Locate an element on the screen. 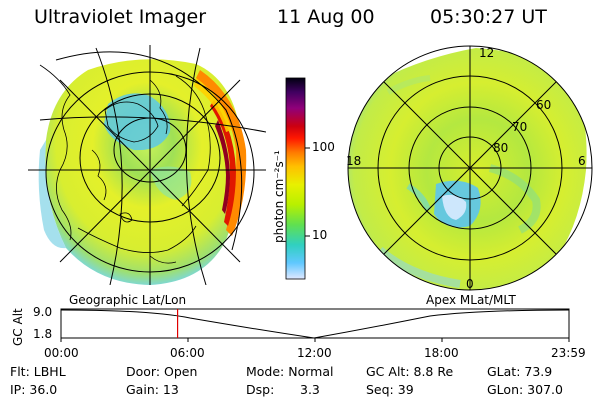 Image resolution: width=600 pixels, height=400 pixels. colorbar-label: photon cm⁻²s⁻¹ is located at coordinates (279, 196).